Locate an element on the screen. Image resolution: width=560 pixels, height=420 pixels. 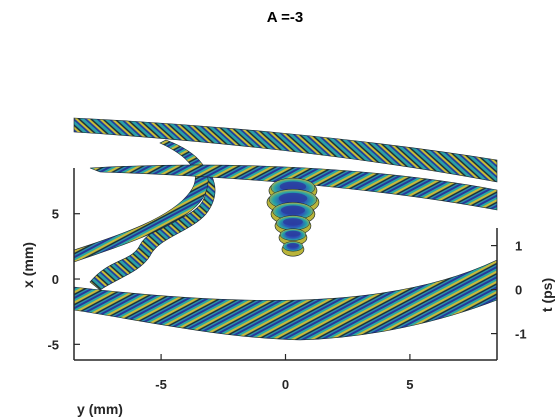
surface-lower-band is located at coordinates (285, 300).